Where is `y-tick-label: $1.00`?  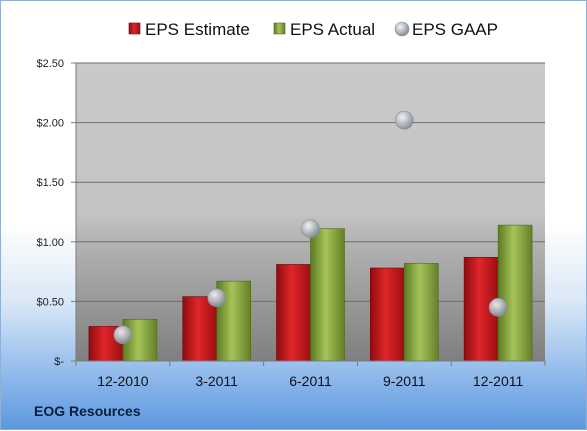
y-tick-label: $1.00 is located at coordinates (50, 243).